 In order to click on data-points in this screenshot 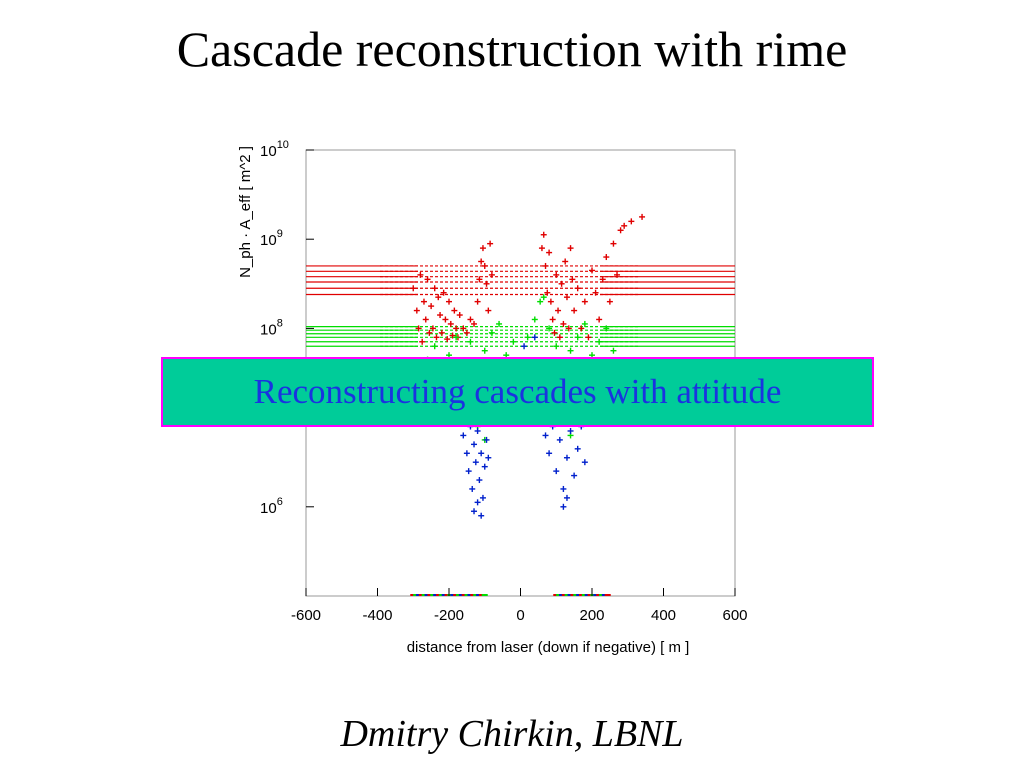, I will do `click(528, 404)`.